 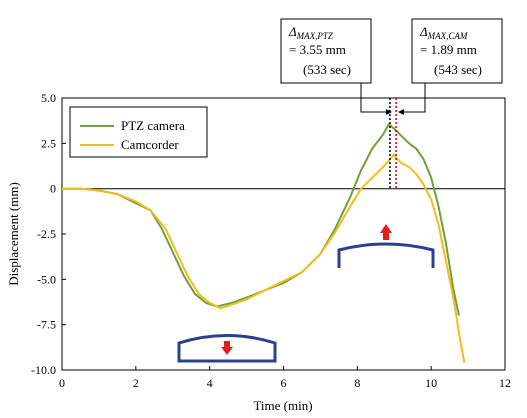 I want to click on legend: PTZ camera Camcorder, so click(x=138, y=132).